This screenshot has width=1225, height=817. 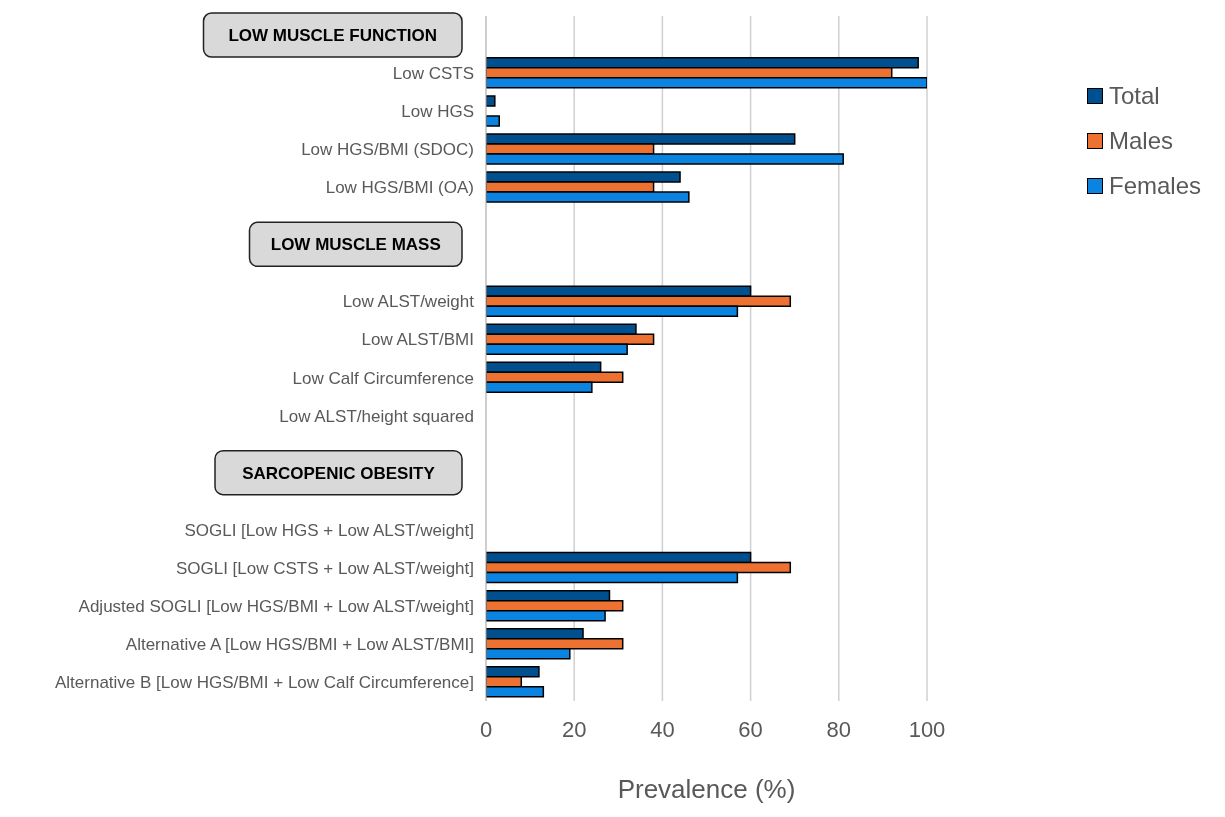 I want to click on y-tick-label: Low ALST/BMI, so click(x=417, y=340).